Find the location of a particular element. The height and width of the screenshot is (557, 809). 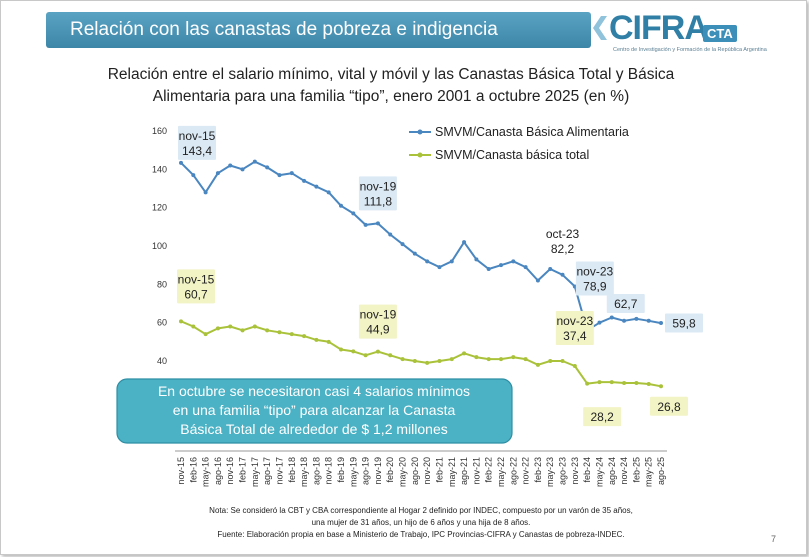

x-tick-label: feb-16 is located at coordinates (193, 470).